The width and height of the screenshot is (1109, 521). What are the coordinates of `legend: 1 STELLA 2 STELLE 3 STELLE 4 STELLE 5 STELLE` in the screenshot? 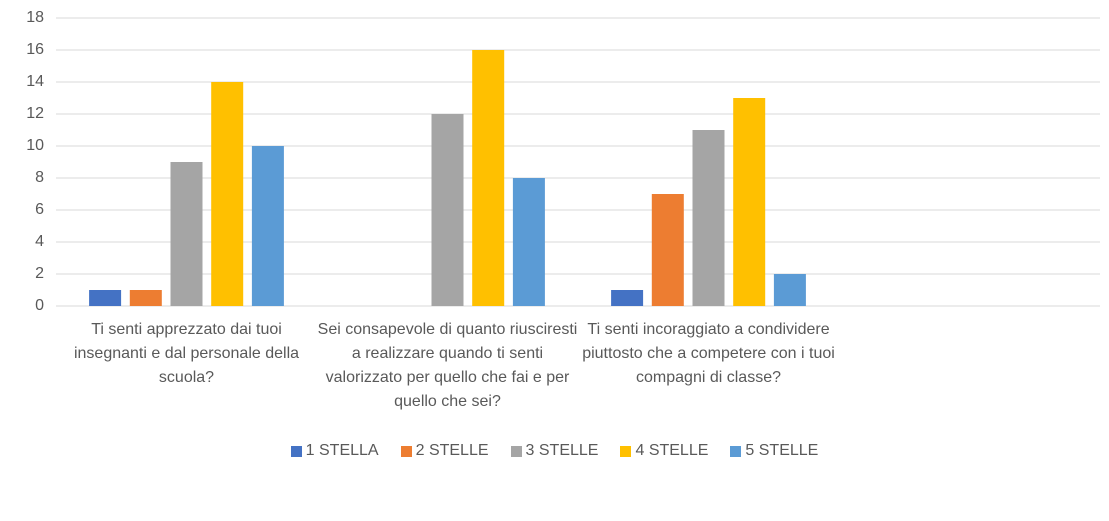 It's located at (554, 451).